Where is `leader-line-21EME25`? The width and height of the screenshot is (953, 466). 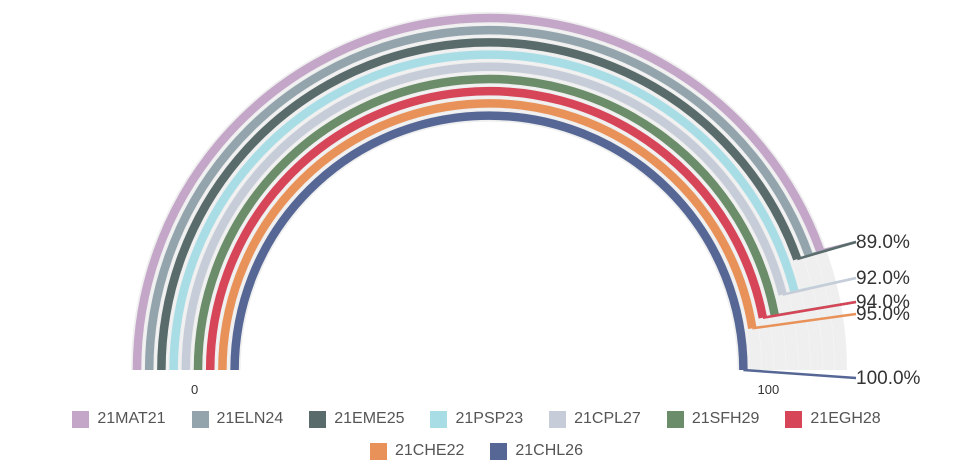
leader-line-21EME25 is located at coordinates (826, 250).